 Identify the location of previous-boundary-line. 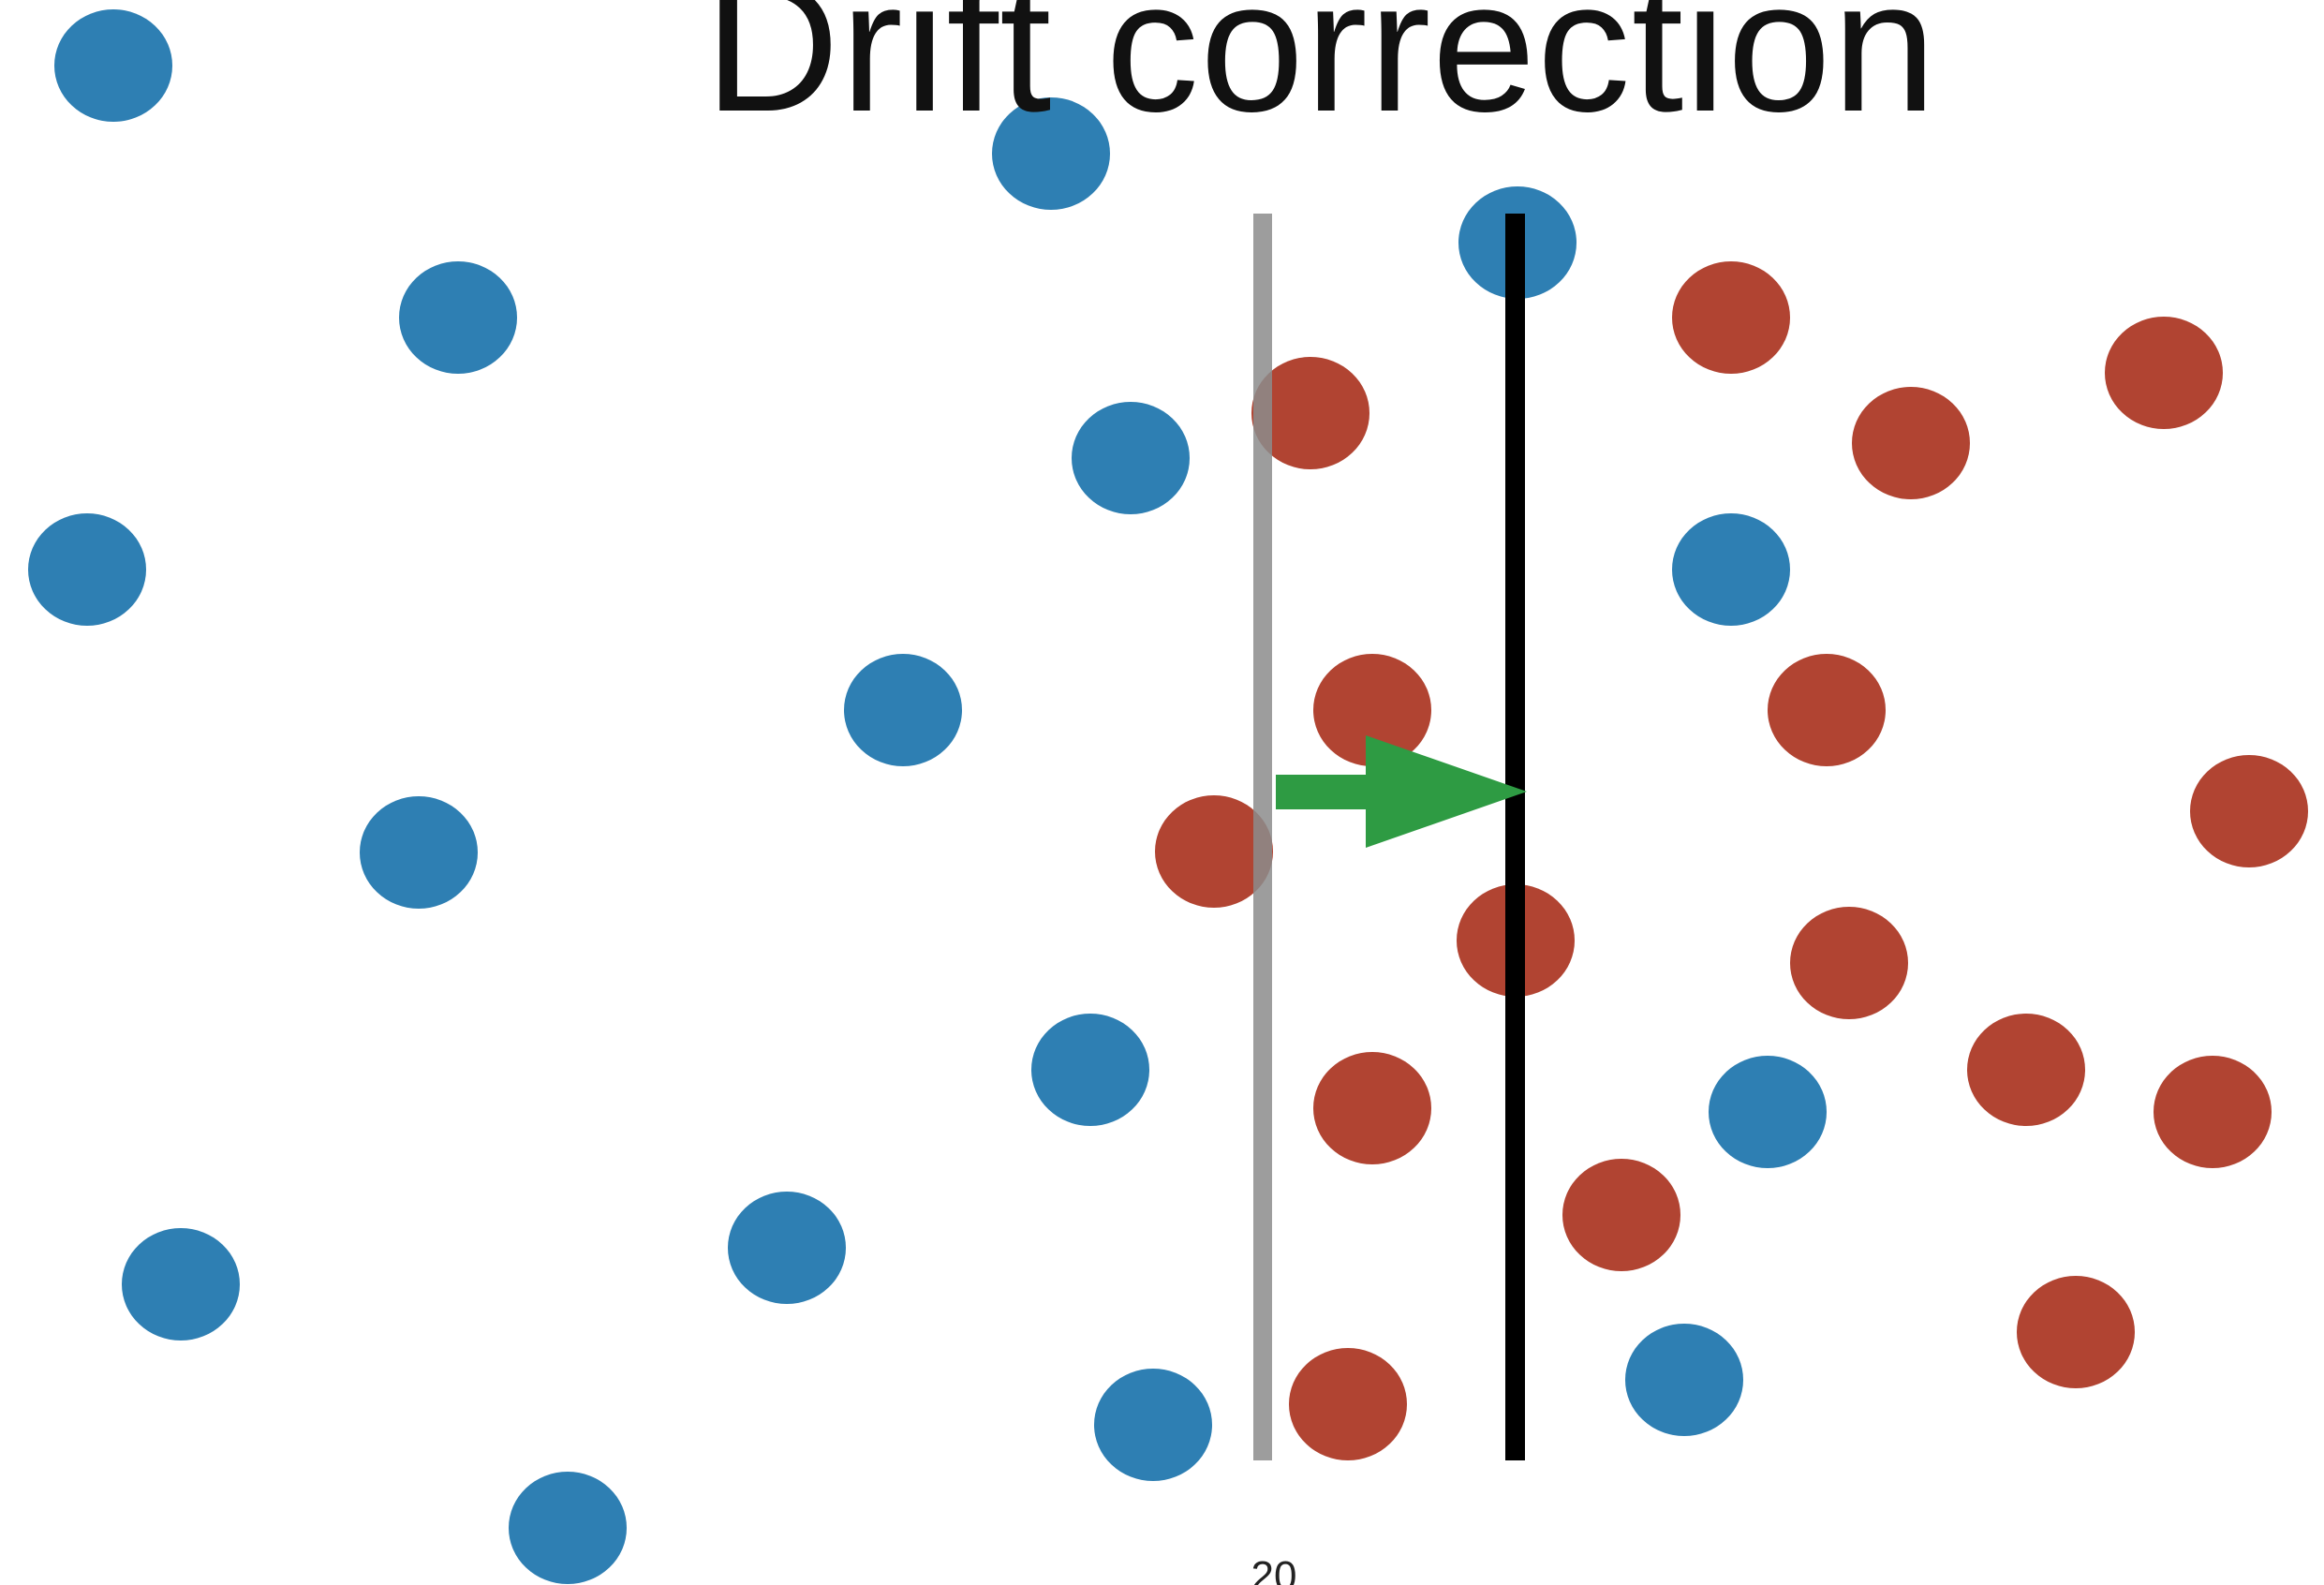
(1263, 837).